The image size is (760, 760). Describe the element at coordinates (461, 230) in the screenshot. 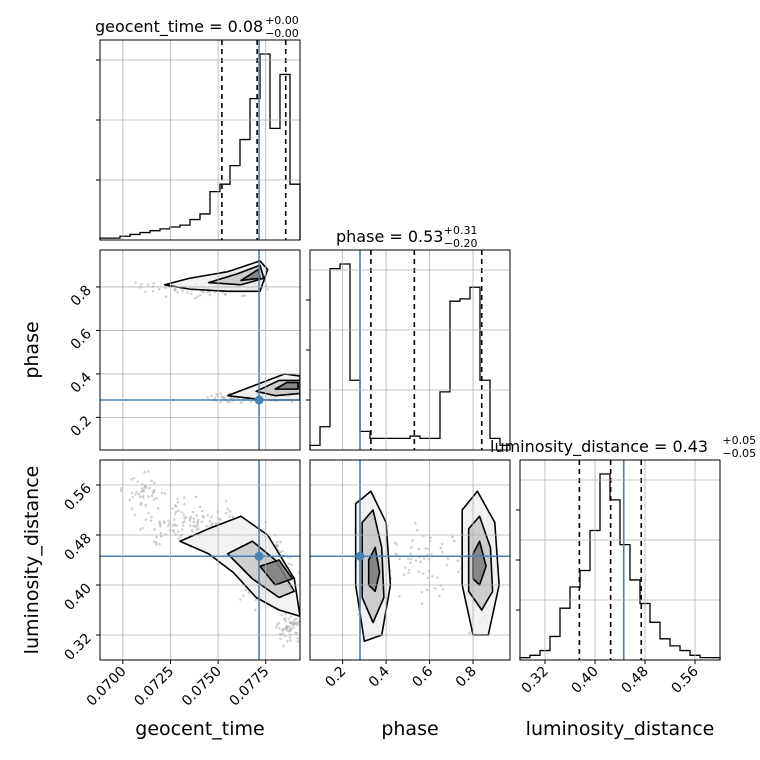

I see `title-sup: +0.31` at that location.